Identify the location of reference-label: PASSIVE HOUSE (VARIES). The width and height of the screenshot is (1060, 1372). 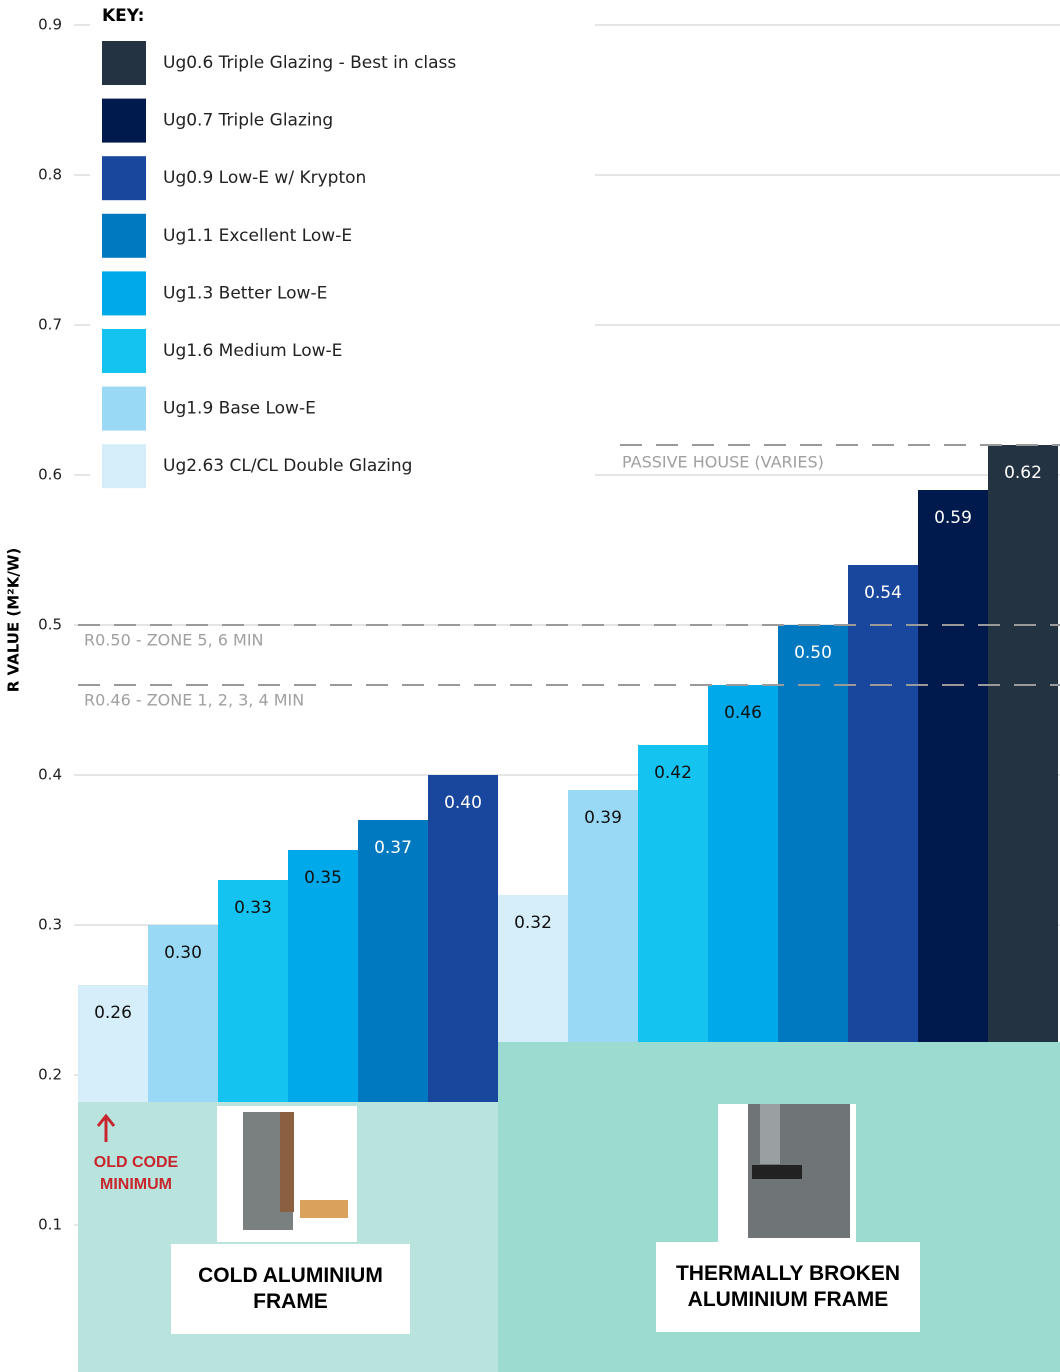
(723, 462).